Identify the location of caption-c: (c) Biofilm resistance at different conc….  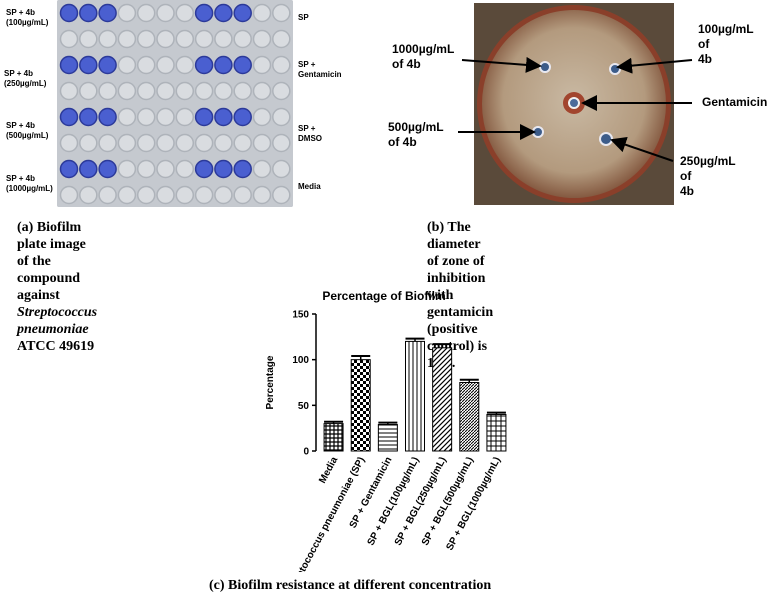
(350, 585).